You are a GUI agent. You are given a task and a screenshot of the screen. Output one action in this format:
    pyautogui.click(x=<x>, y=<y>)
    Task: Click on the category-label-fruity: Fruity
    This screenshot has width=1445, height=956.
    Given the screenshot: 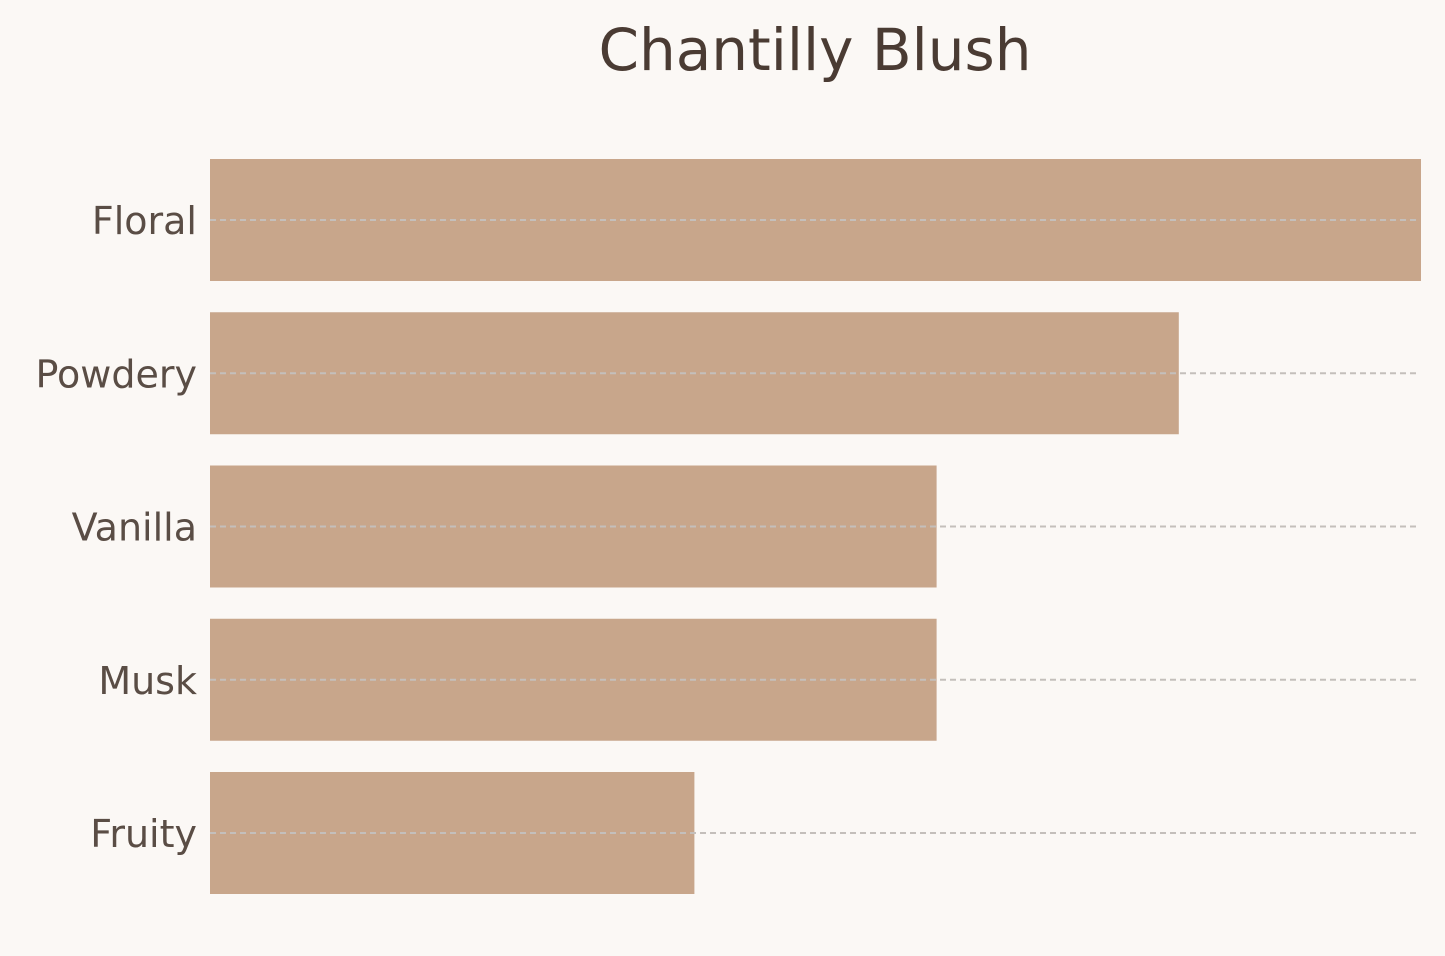 What is the action you would take?
    pyautogui.click(x=143, y=834)
    